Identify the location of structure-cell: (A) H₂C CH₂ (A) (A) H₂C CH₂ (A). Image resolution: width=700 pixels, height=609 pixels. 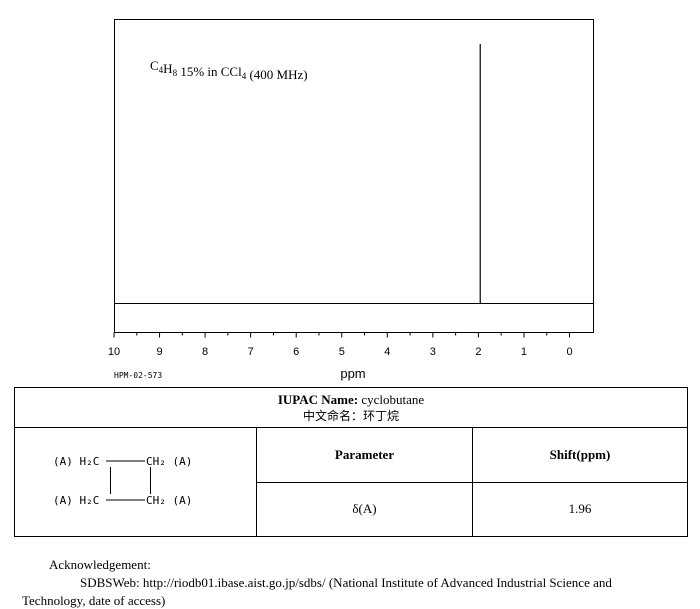
(135, 482).